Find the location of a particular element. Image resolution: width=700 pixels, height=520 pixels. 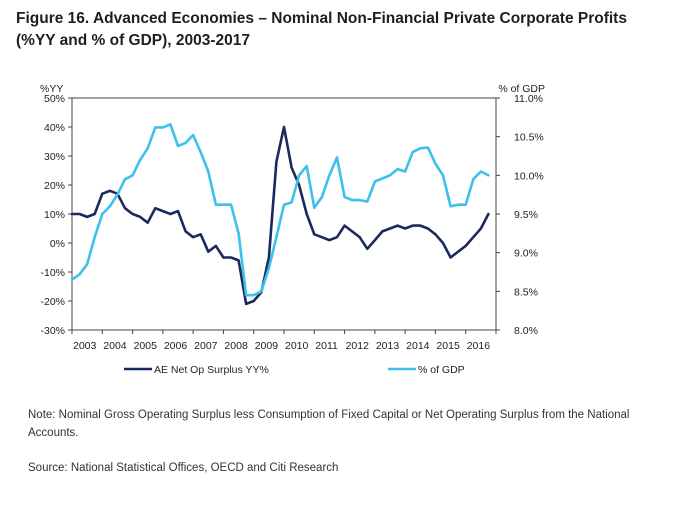

y-left-tick-label: -30% is located at coordinates (52, 331).